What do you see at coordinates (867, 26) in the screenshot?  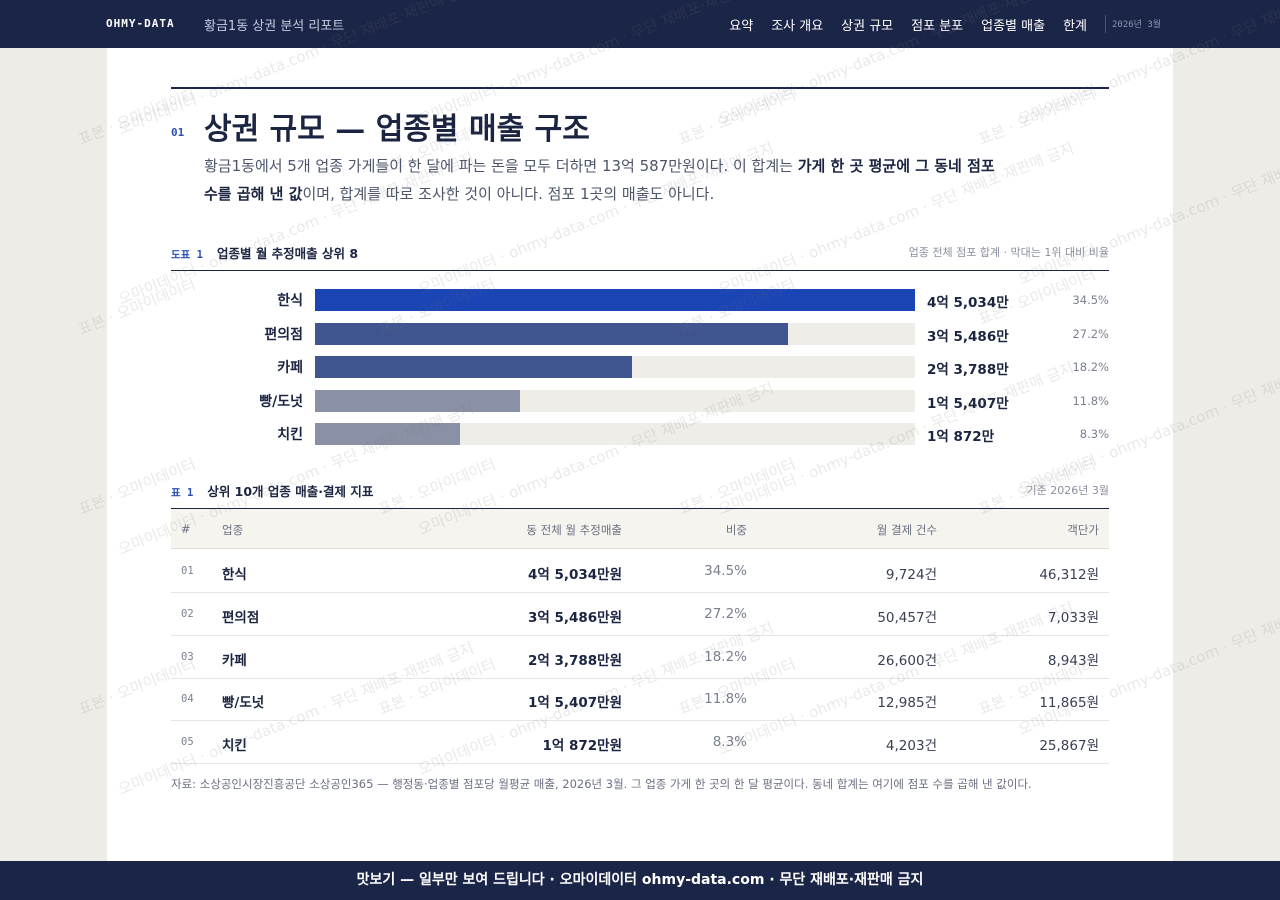 I see `nav-item-market-size: 상권 규모` at bounding box center [867, 26].